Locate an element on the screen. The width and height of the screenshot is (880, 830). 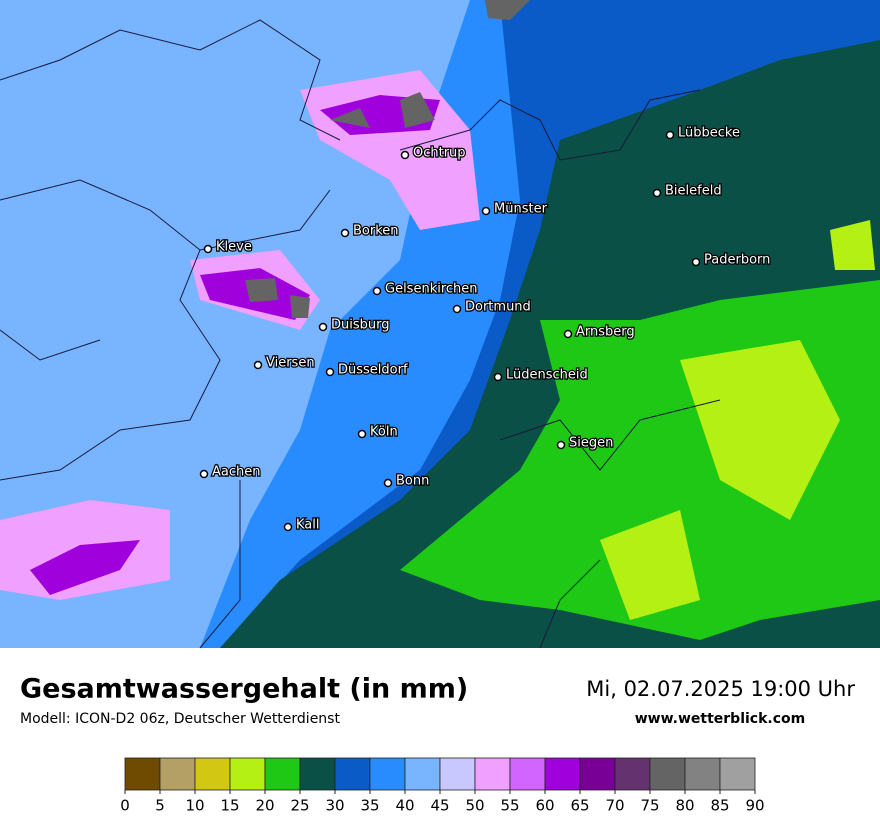
city-label: Borken is located at coordinates (376, 231).